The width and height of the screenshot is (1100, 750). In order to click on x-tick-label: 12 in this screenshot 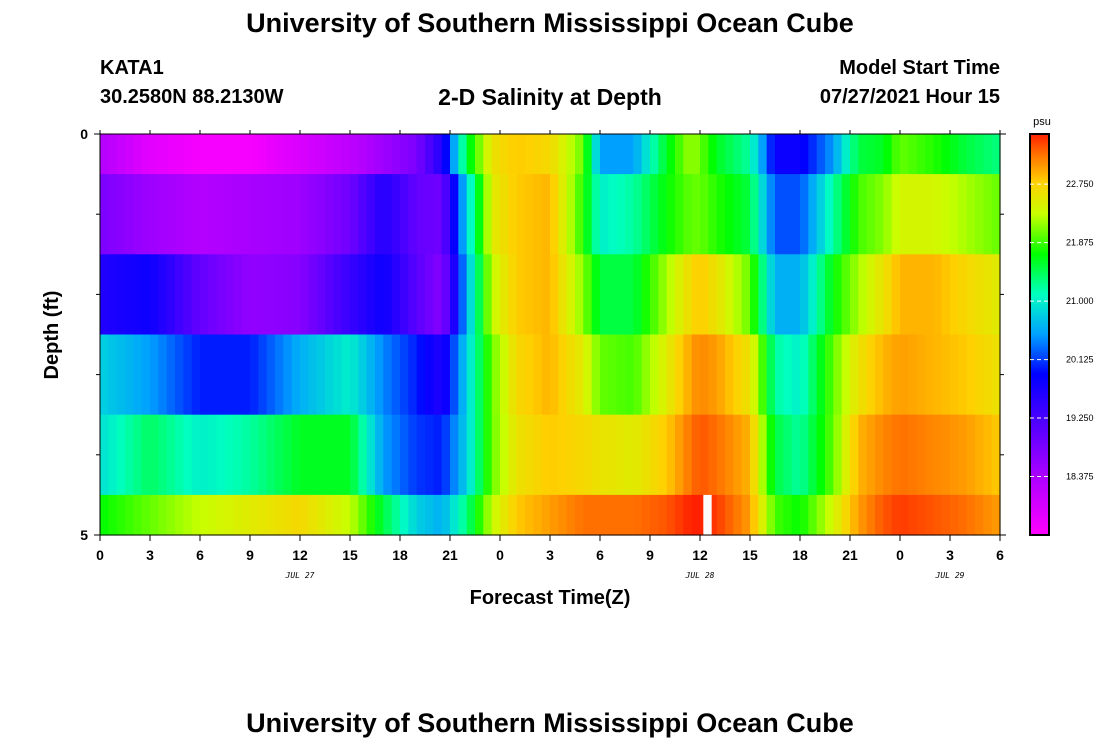, I will do `click(700, 555)`.